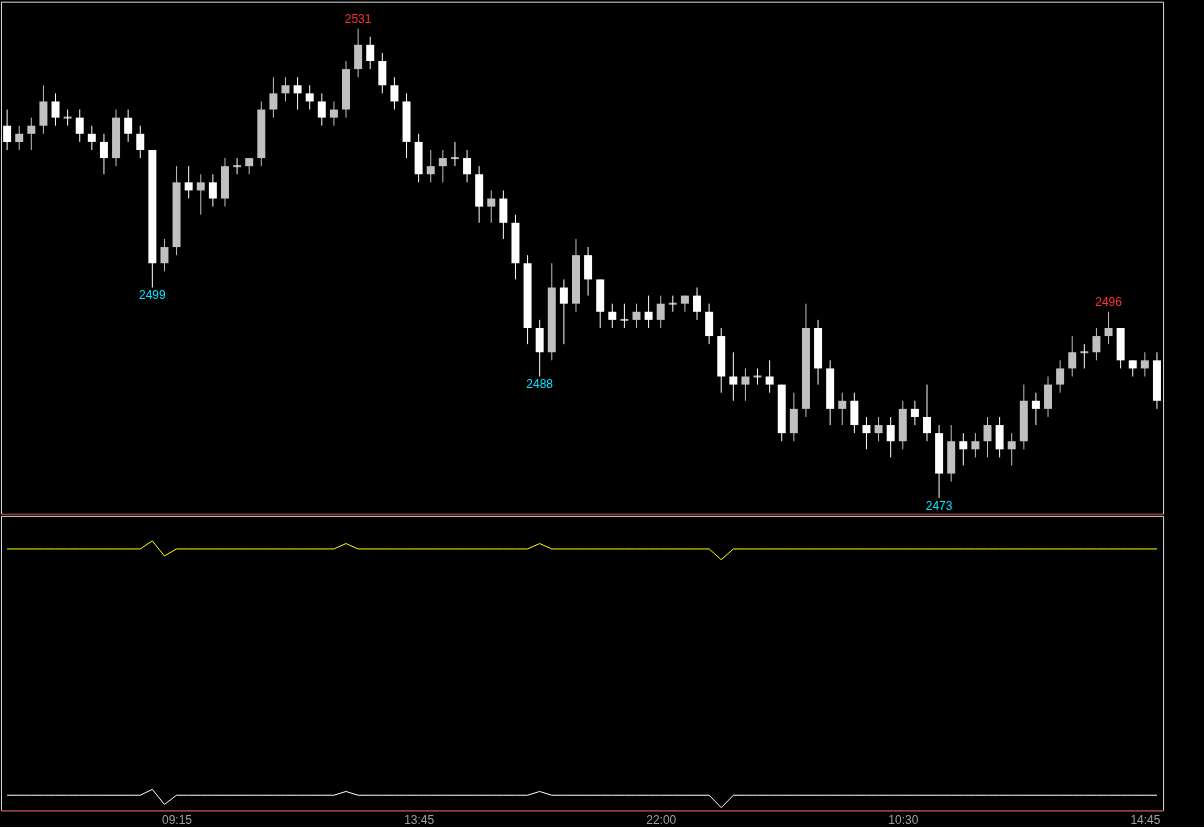  Describe the element at coordinates (903, 819) in the screenshot. I see `x-tick-label: 10:30` at that location.